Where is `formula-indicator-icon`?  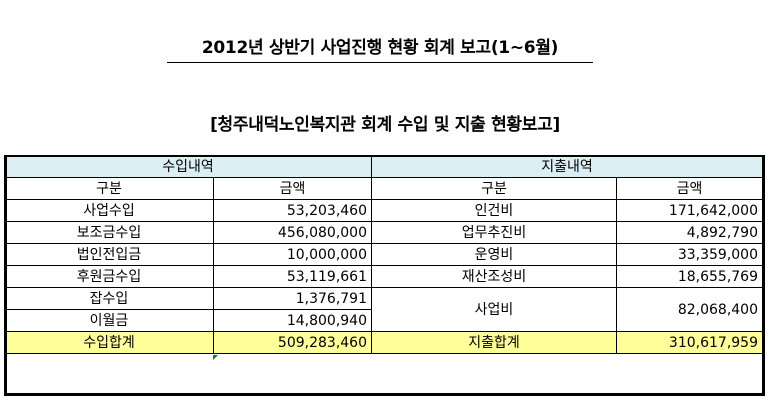 formula-indicator-icon is located at coordinates (215, 357).